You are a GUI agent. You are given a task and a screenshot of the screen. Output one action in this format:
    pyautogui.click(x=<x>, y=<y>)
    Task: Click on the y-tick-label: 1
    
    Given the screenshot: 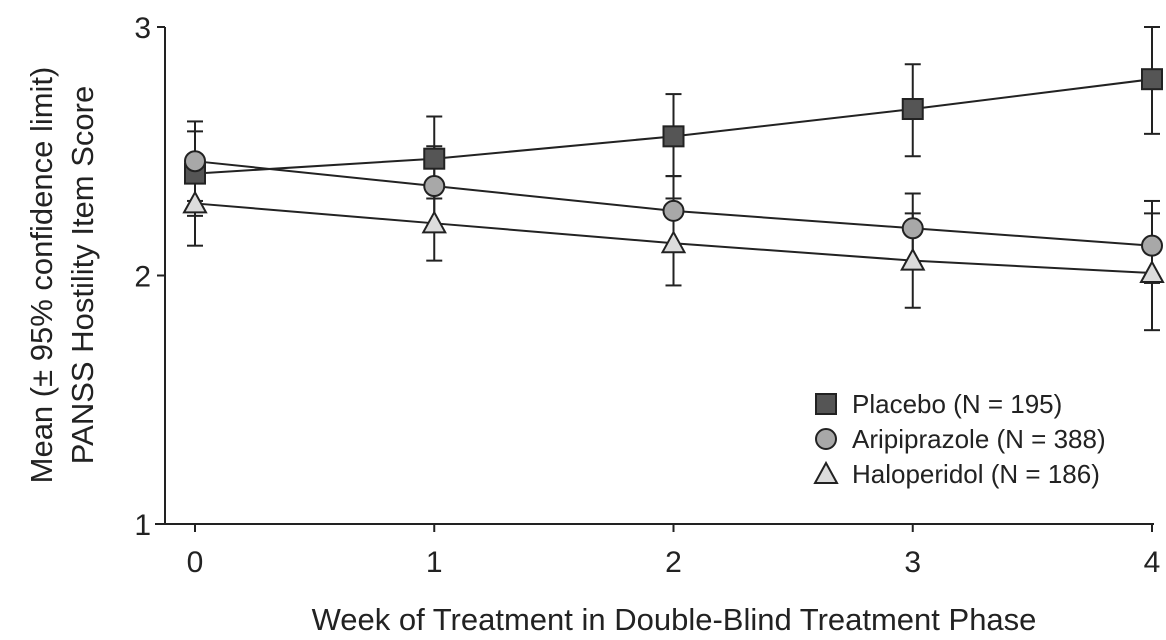 What is the action you would take?
    pyautogui.click(x=142, y=525)
    